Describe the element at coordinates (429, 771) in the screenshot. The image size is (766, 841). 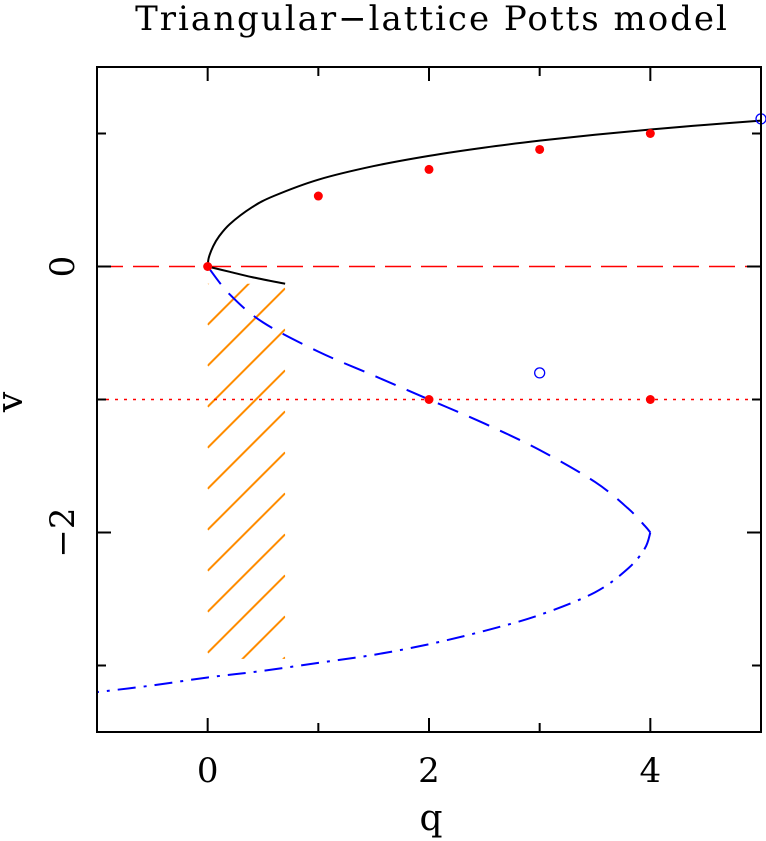
I see `x-tick-label: 2` at that location.